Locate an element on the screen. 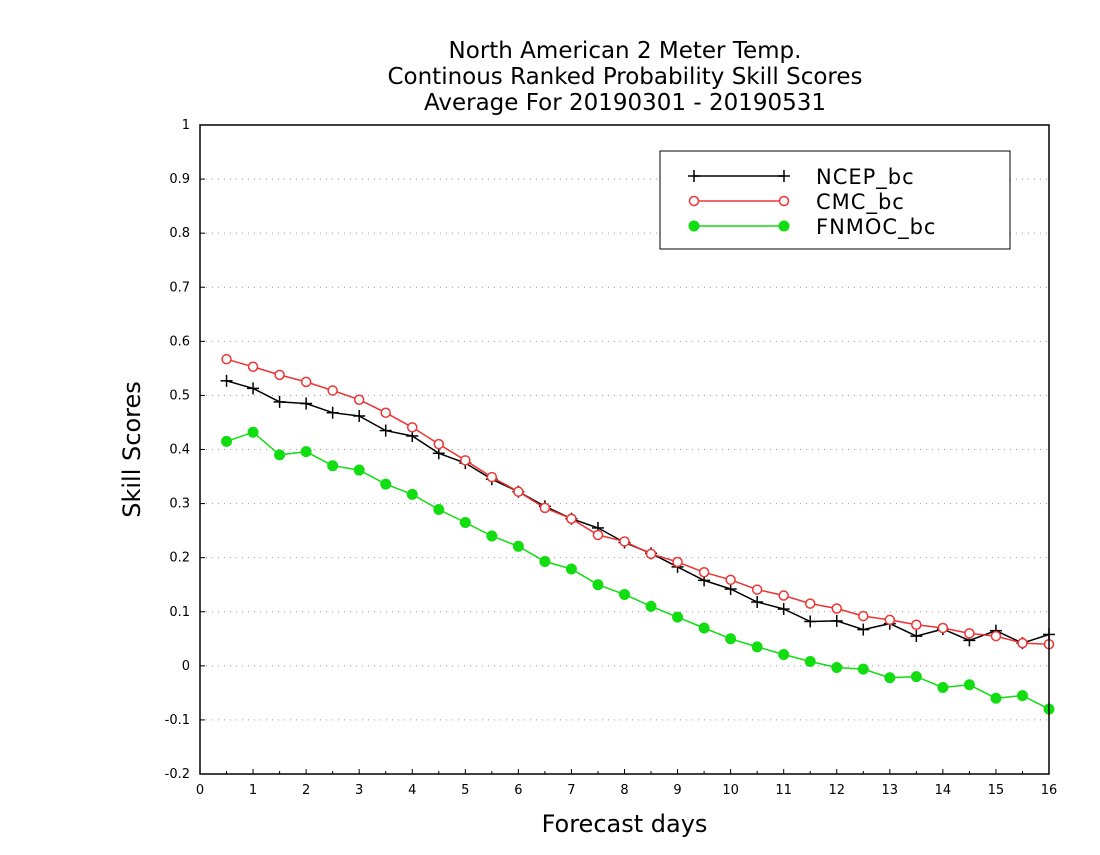  legend-entry-cmc-bc: CMC_bc is located at coordinates (796, 202).